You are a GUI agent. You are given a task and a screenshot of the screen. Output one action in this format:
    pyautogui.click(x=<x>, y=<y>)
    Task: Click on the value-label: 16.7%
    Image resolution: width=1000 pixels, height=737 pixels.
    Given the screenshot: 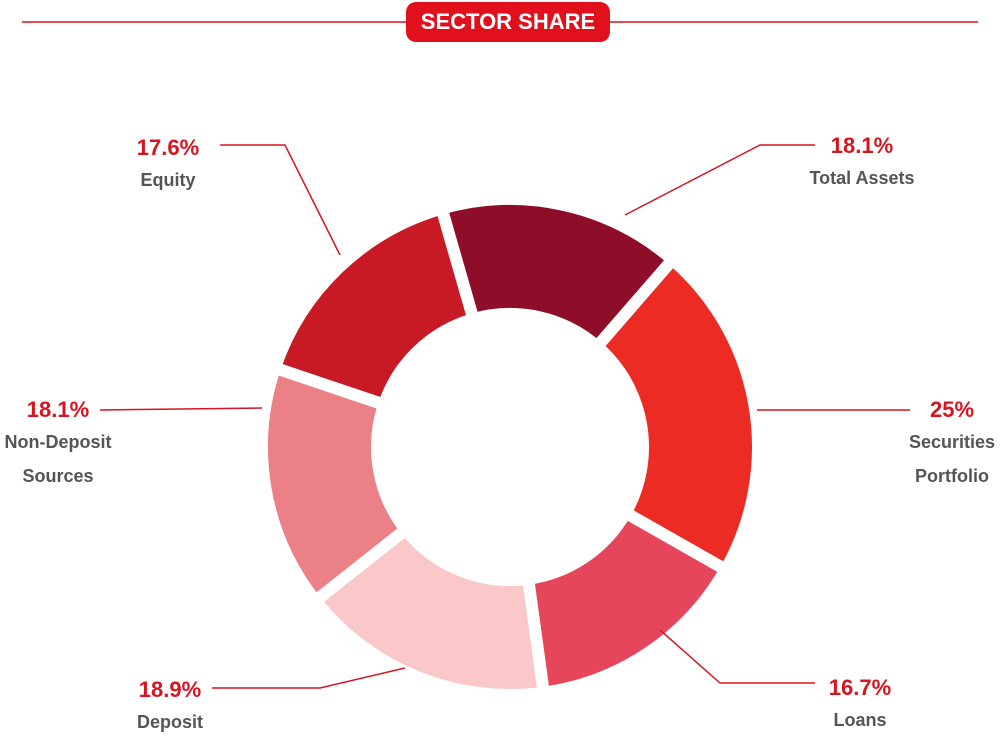 What is the action you would take?
    pyautogui.click(x=860, y=687)
    